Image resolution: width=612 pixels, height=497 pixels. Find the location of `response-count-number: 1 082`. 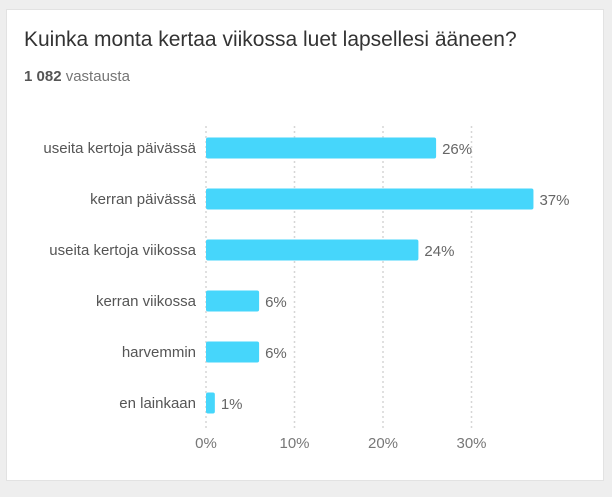

response-count-number: 1 082 is located at coordinates (43, 76).